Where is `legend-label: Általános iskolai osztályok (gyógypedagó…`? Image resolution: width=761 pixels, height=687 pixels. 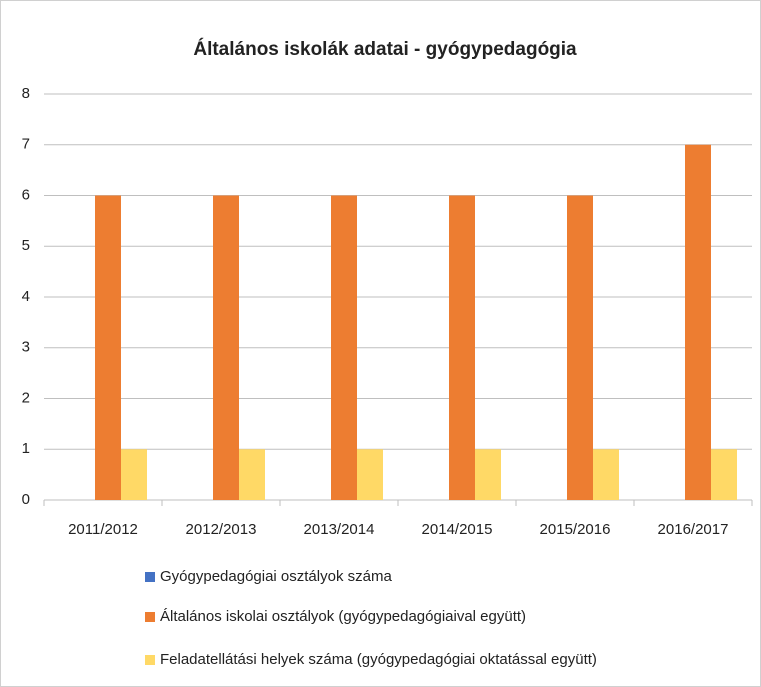
legend-label: Általános iskolai osztályok (gyógypedagó… is located at coordinates (343, 616).